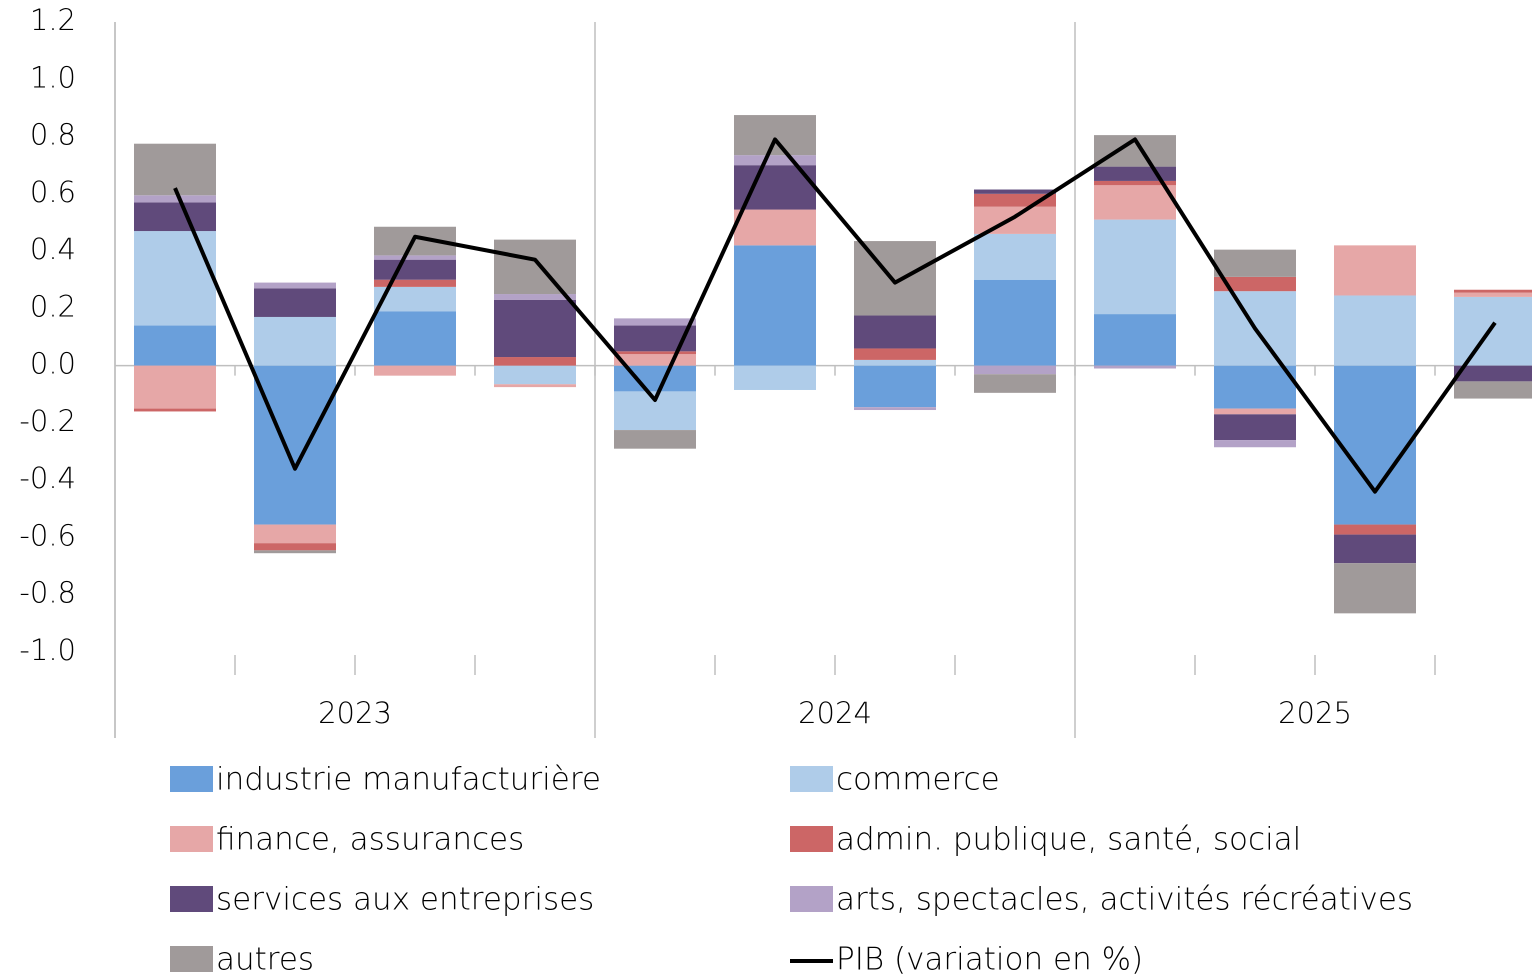 This screenshot has height=980, width=1532. I want to click on legend-label: finance, assurances, so click(370, 840).